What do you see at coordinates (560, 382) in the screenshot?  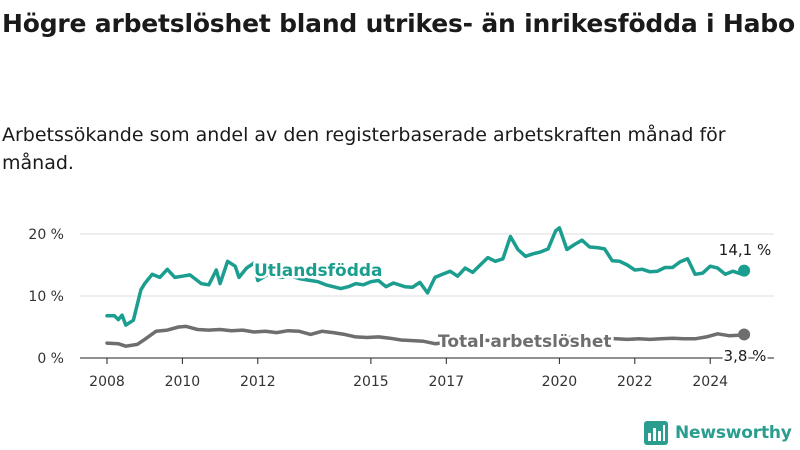 I see `x-tick-label: 2020` at bounding box center [560, 382].